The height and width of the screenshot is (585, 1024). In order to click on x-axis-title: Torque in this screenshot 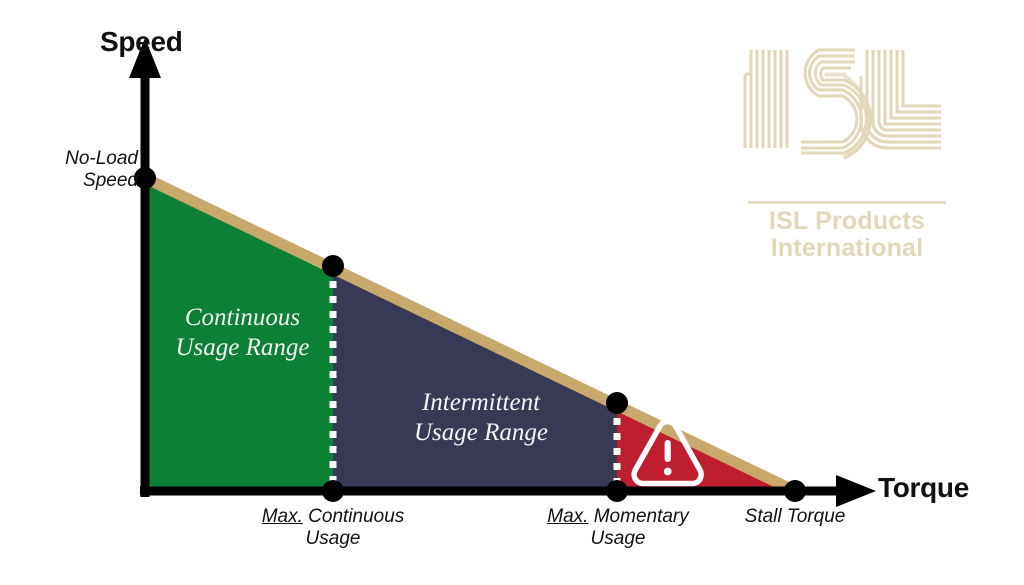, I will do `click(924, 487)`.